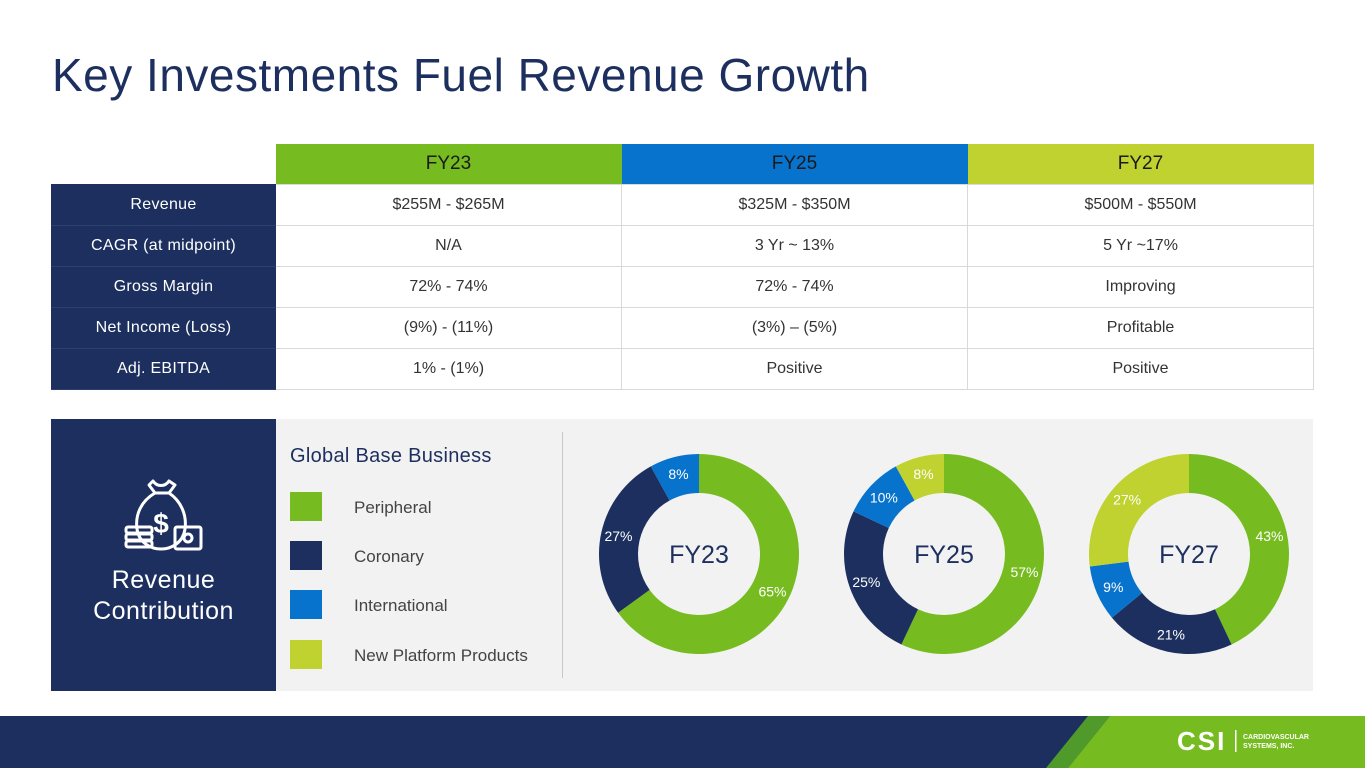 The image size is (1365, 768). I want to click on panel-divider, so click(562, 555).